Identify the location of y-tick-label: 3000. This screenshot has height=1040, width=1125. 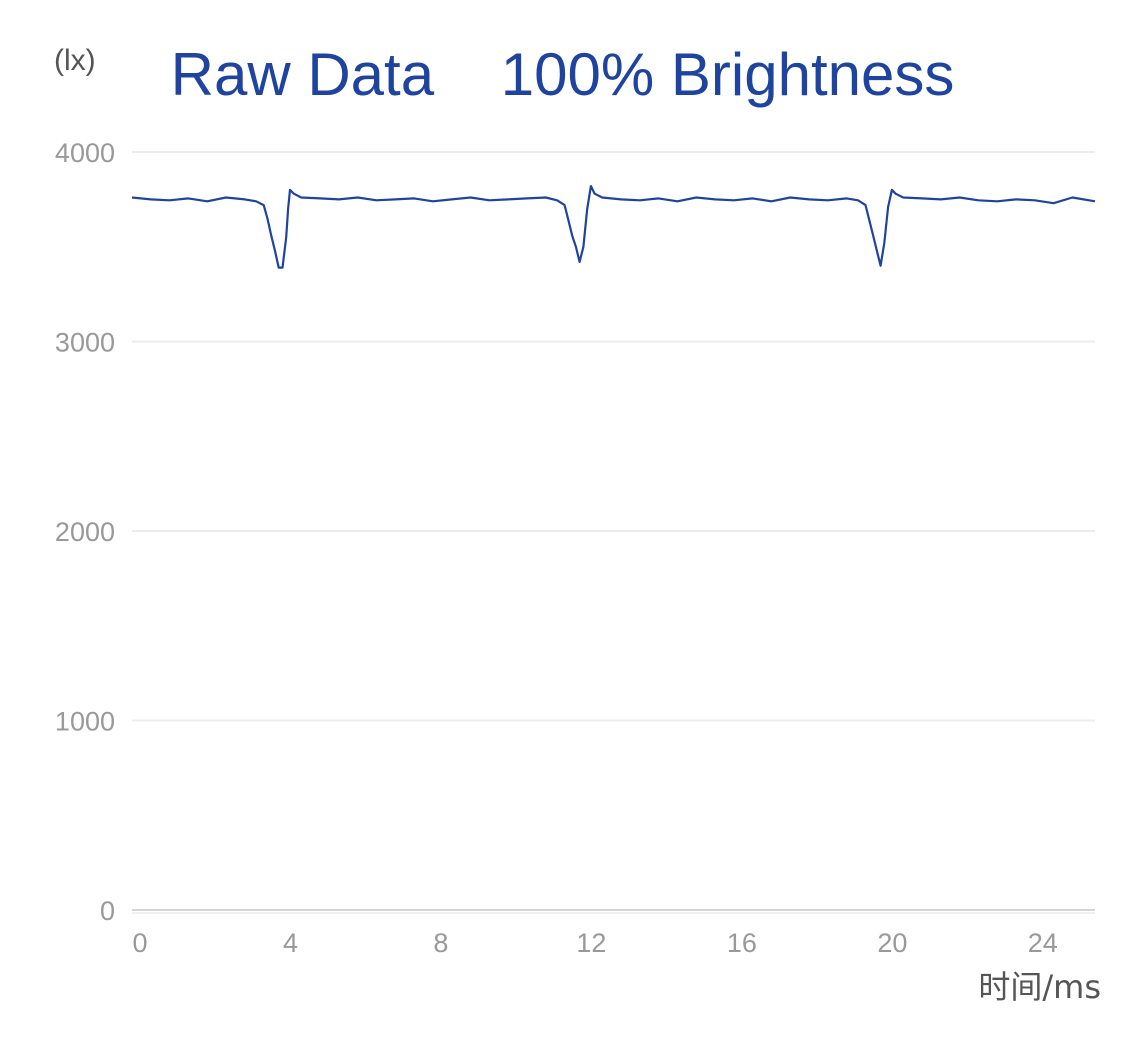
(85, 343).